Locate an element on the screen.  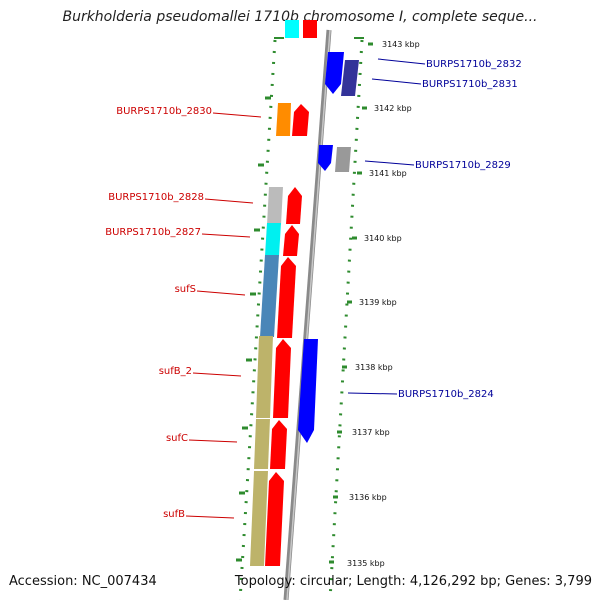
tick-label-3139: 3139 kbp is located at coordinates (378, 302).